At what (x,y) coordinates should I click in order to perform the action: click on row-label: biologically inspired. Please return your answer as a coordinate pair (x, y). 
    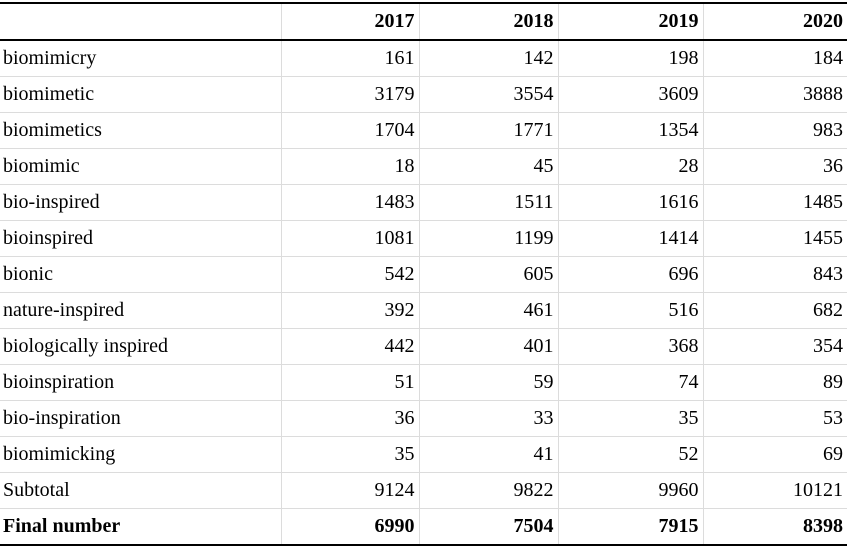
    Looking at the image, I should click on (140, 346).